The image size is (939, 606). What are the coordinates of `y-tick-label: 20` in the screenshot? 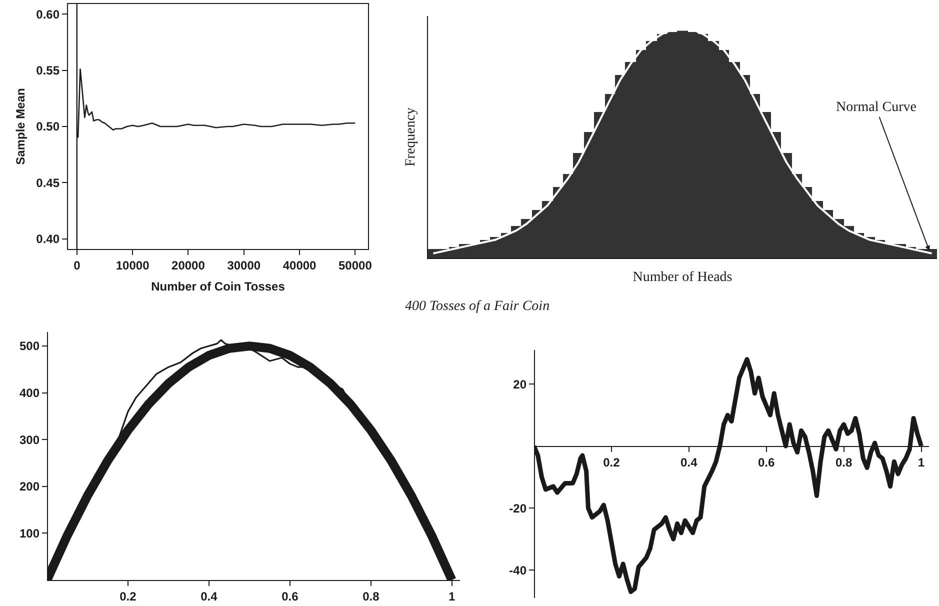 It's located at (520, 384).